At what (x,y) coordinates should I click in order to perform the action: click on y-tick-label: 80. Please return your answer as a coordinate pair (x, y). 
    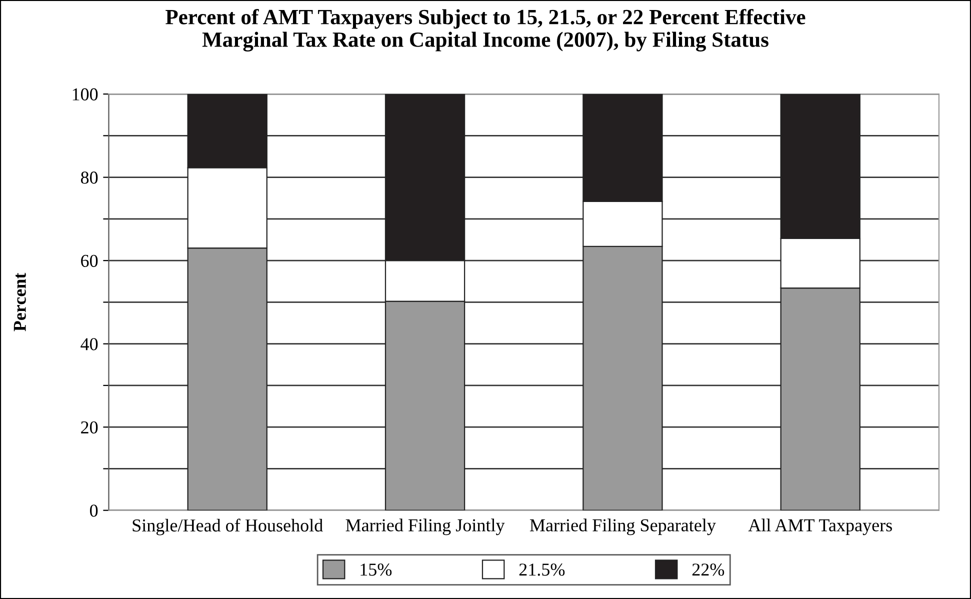
    Looking at the image, I should click on (89, 178).